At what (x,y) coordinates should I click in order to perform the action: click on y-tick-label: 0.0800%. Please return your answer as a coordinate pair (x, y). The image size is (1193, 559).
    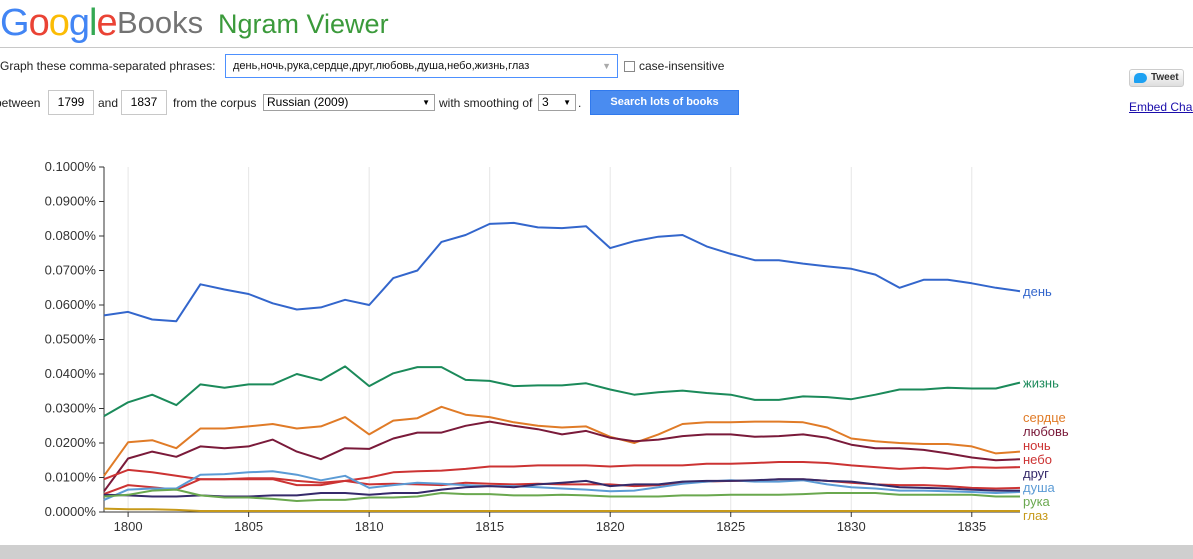
    Looking at the image, I should click on (71, 235).